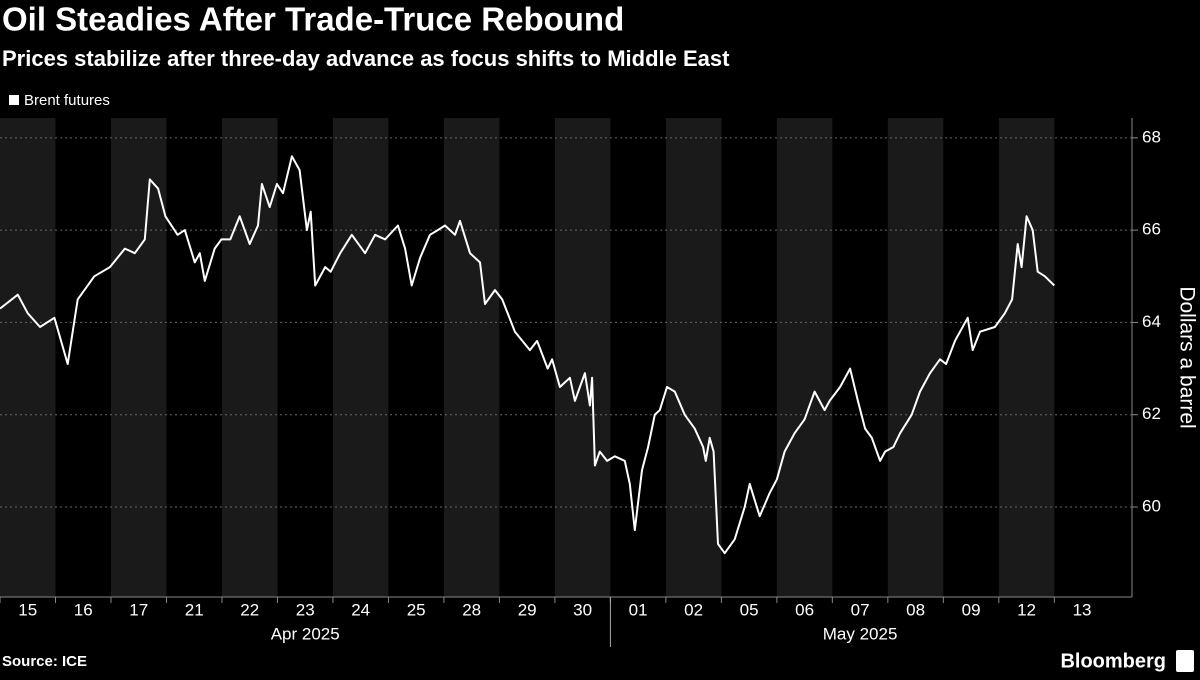 This screenshot has width=1200, height=680. I want to click on x-tick-label: 06, so click(804, 609).